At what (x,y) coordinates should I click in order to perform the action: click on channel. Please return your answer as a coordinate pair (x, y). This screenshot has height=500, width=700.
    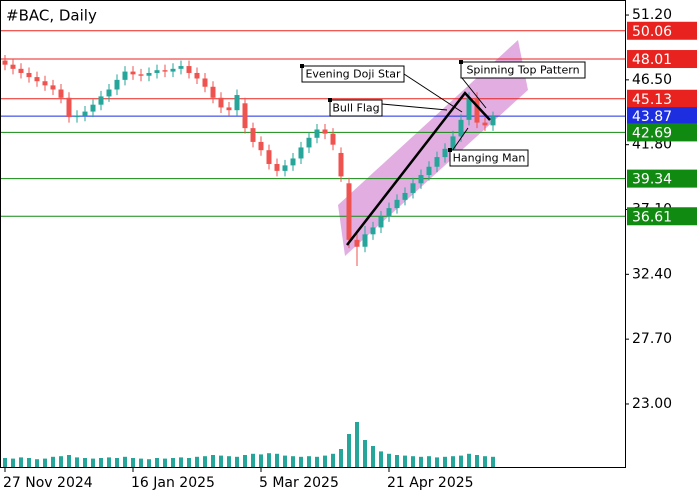
    Looking at the image, I should click on (433, 148).